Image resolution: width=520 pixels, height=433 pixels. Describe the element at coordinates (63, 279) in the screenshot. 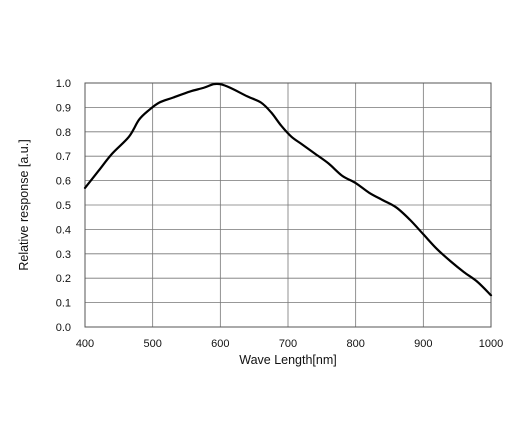

I see `y-tick-label: 0.2` at that location.